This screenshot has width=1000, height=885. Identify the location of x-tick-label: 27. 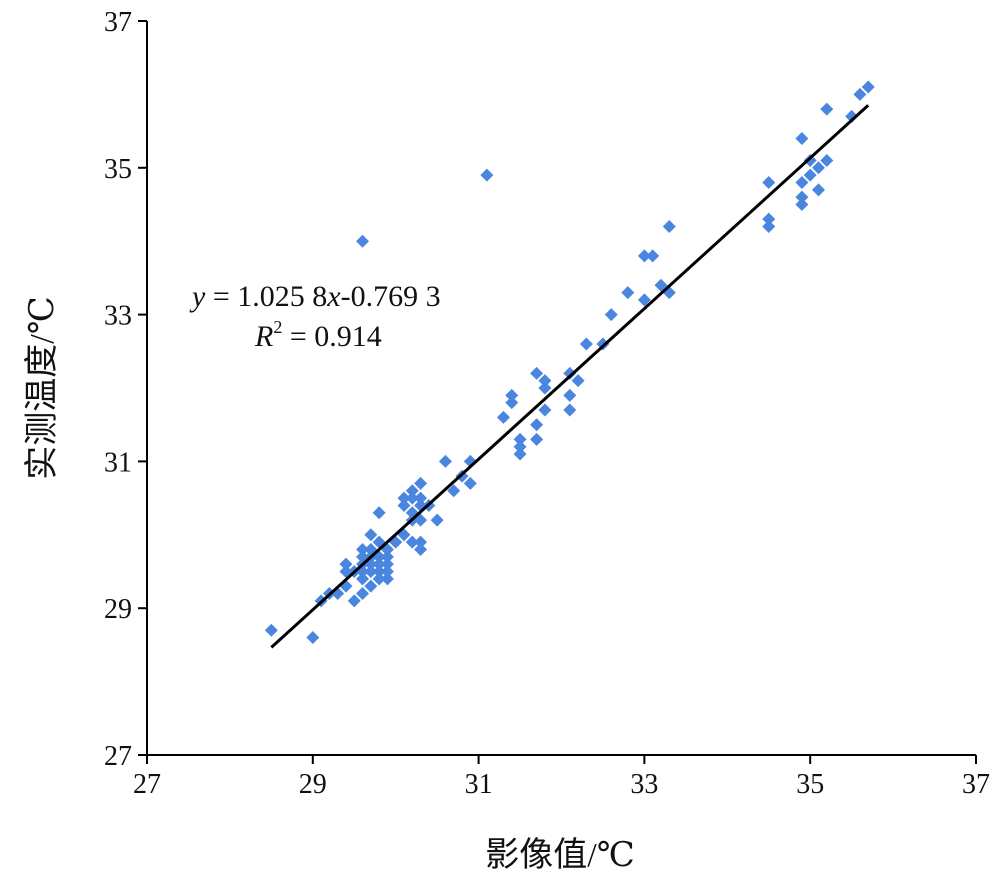
(147, 784).